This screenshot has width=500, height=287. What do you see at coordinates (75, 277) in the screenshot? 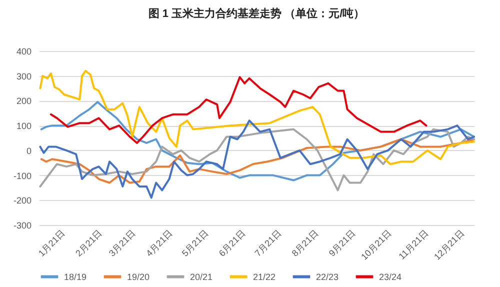
I see `legend-label: 18/19` at bounding box center [75, 277].